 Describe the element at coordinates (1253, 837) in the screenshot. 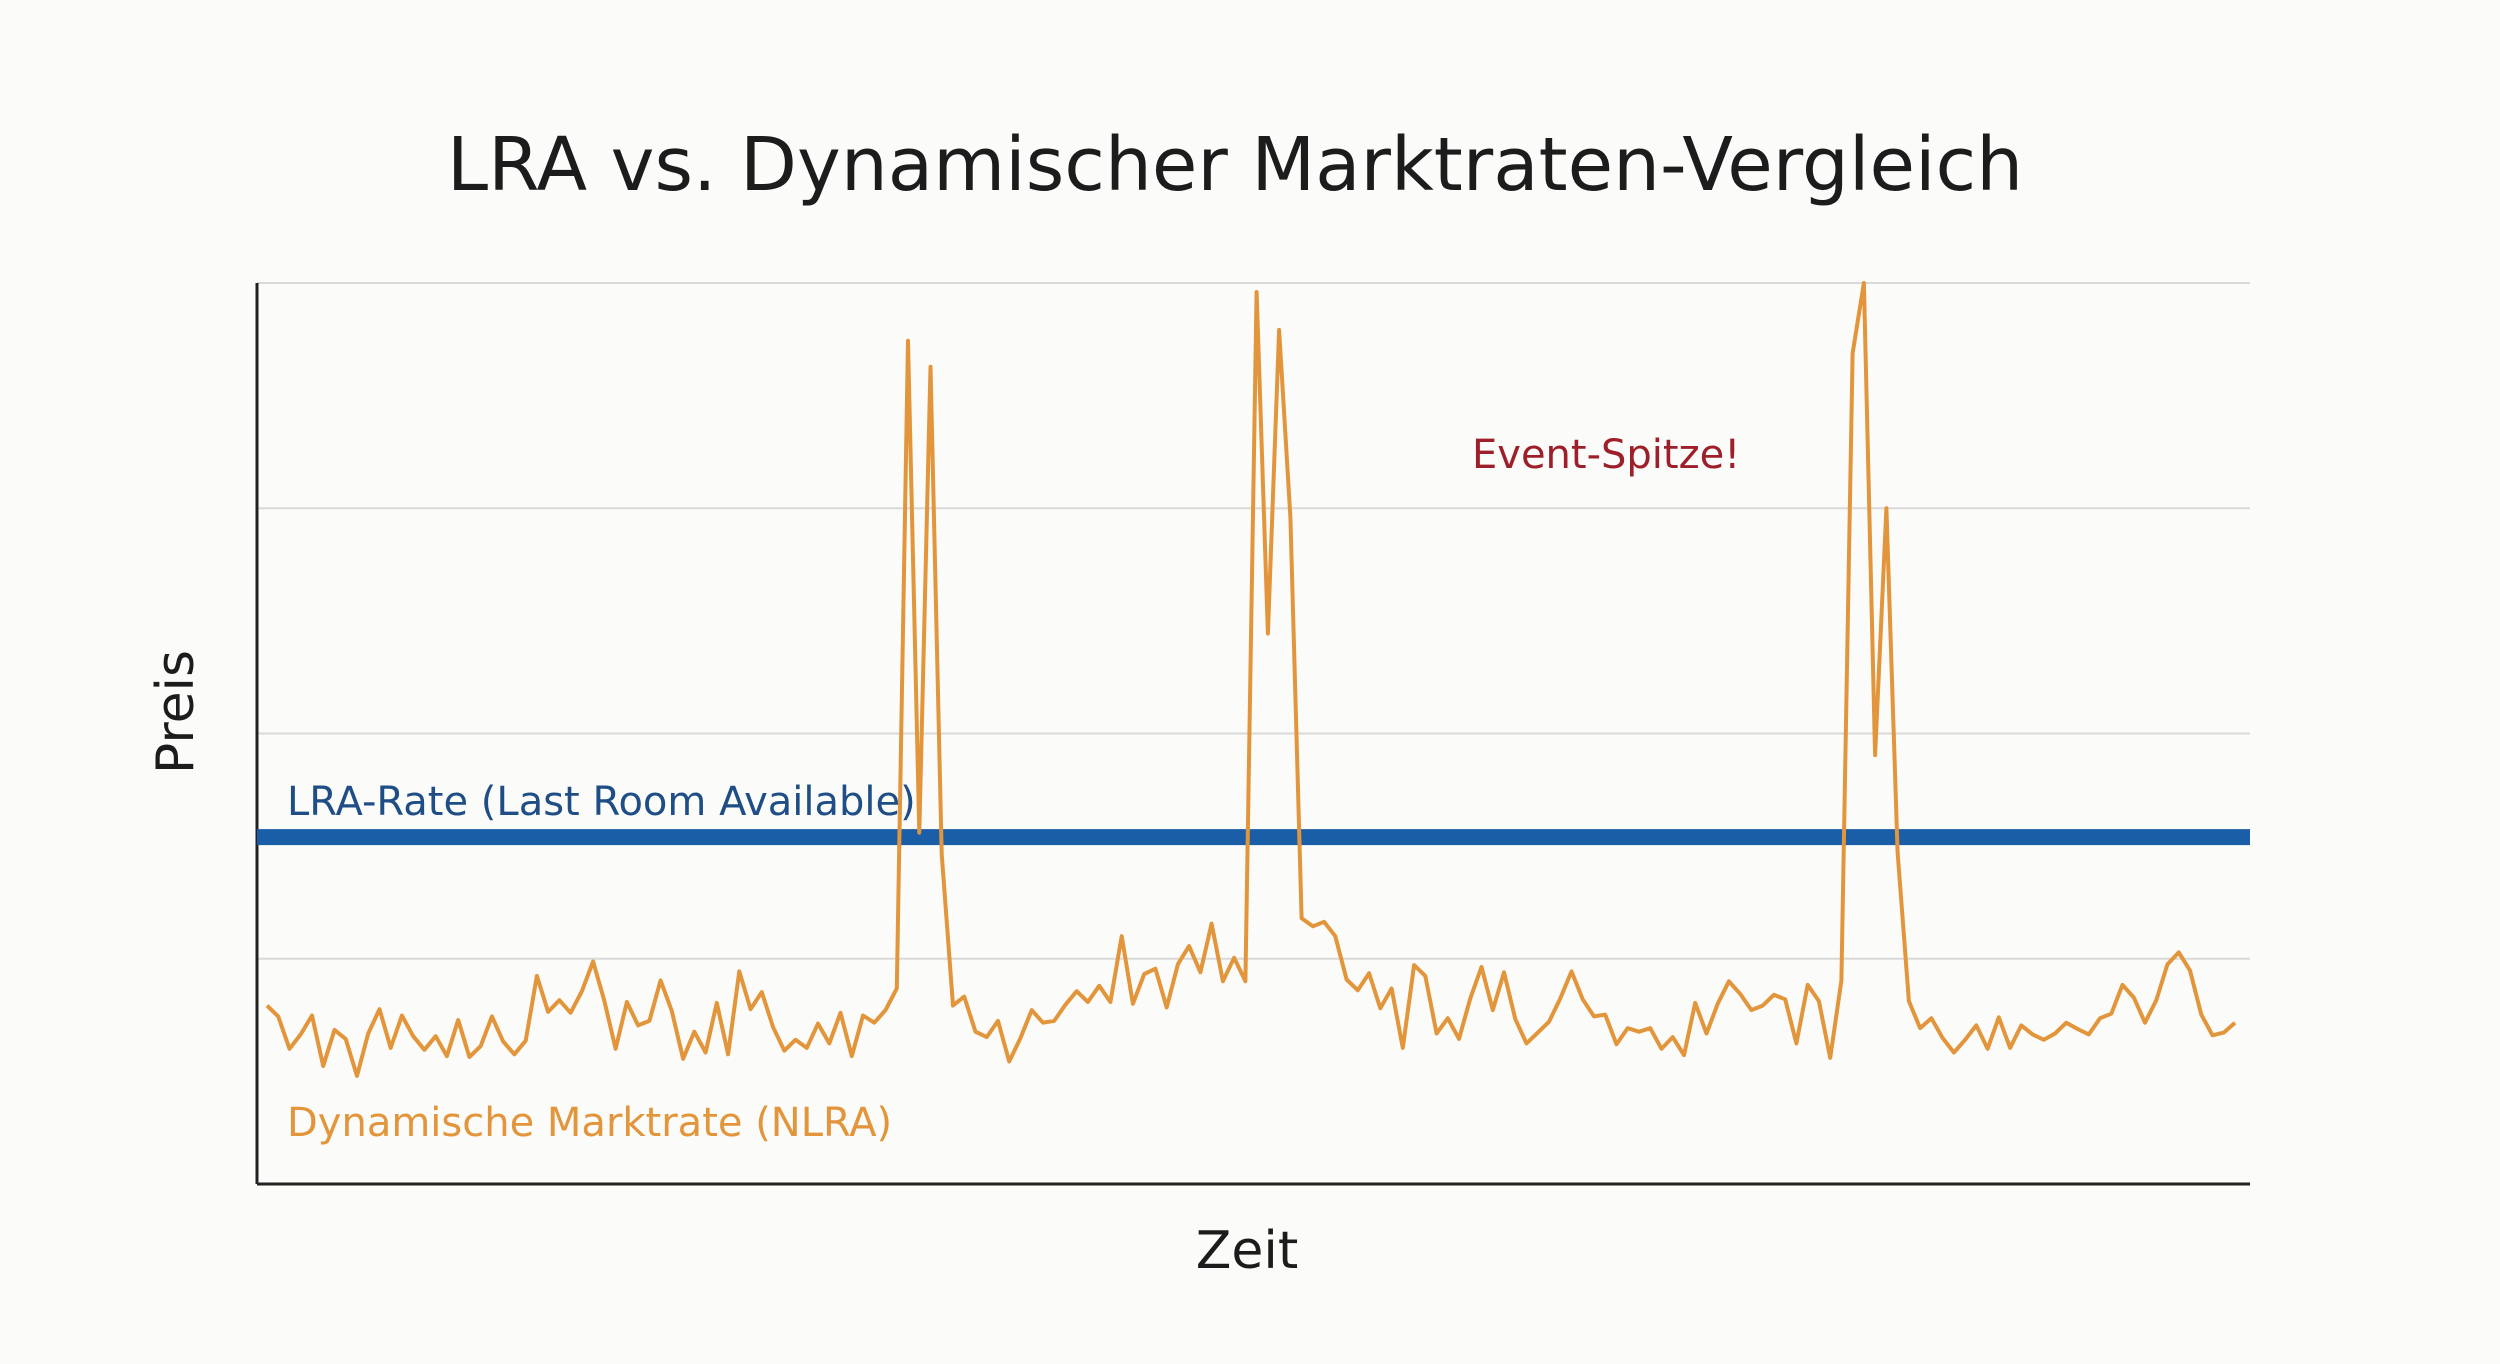

I see `lra-series-line` at that location.